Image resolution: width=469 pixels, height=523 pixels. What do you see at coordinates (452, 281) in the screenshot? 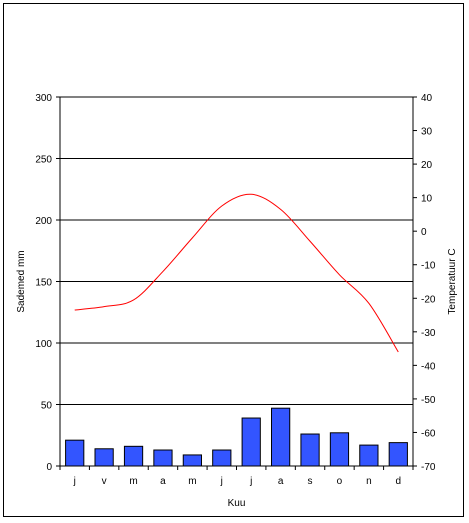
I see `right-axis-label: Temperatuur C` at bounding box center [452, 281].